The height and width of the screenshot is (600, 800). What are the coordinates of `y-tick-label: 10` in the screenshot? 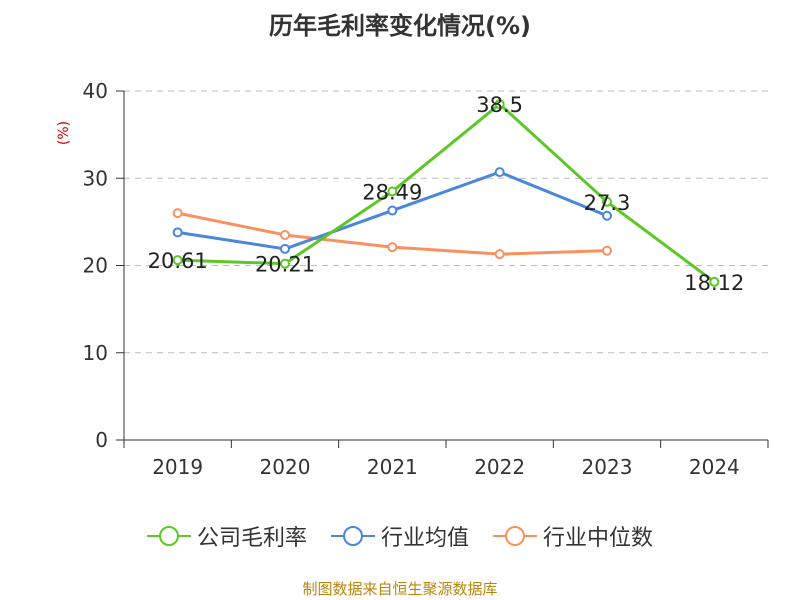 It's located at (95, 353).